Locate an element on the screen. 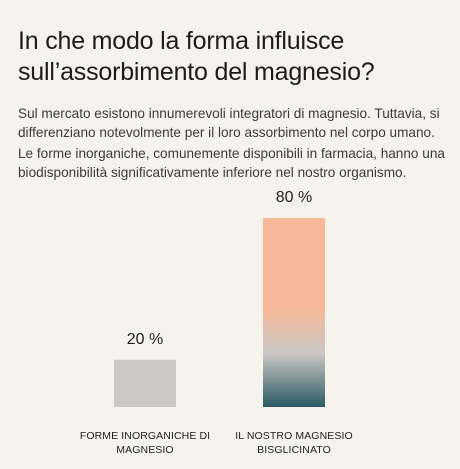 The height and width of the screenshot is (469, 460). bar-value-label-0: 20 % is located at coordinates (145, 339).